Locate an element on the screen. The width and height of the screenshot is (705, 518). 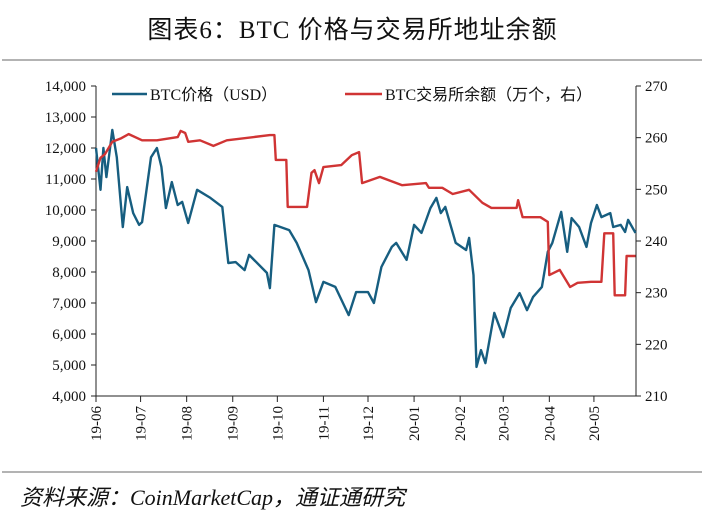
x-tick-label: 20-01 is located at coordinates (415, 423).